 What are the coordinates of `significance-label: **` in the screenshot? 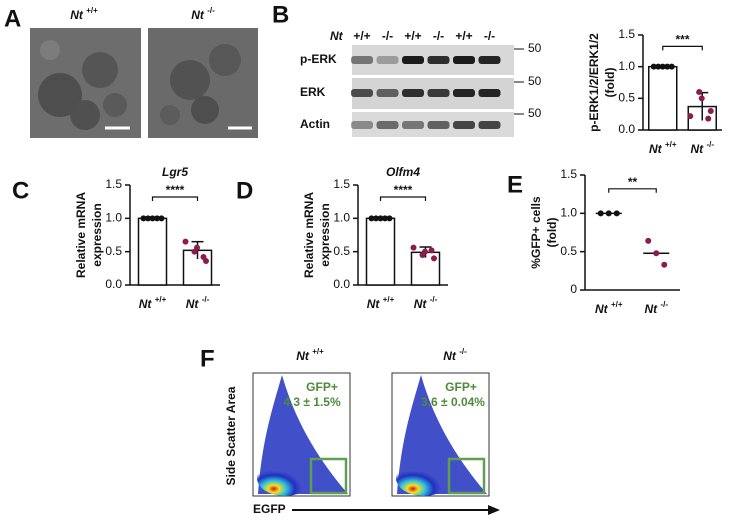 It's located at (633, 182).